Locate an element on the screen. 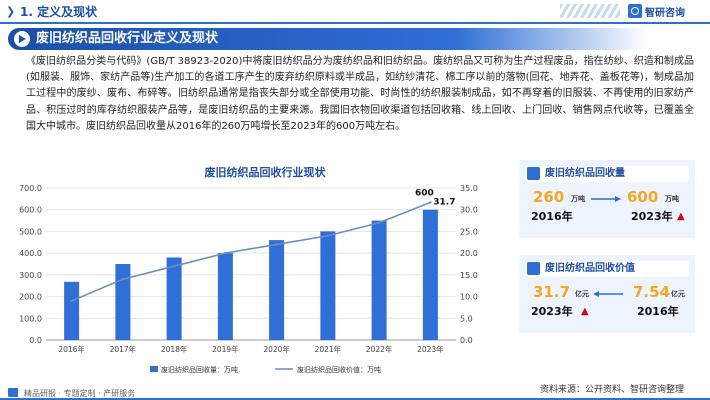 Image resolution: width=710 pixels, height=400 pixels. chevron-right-icon: ❯ is located at coordinates (11, 11).